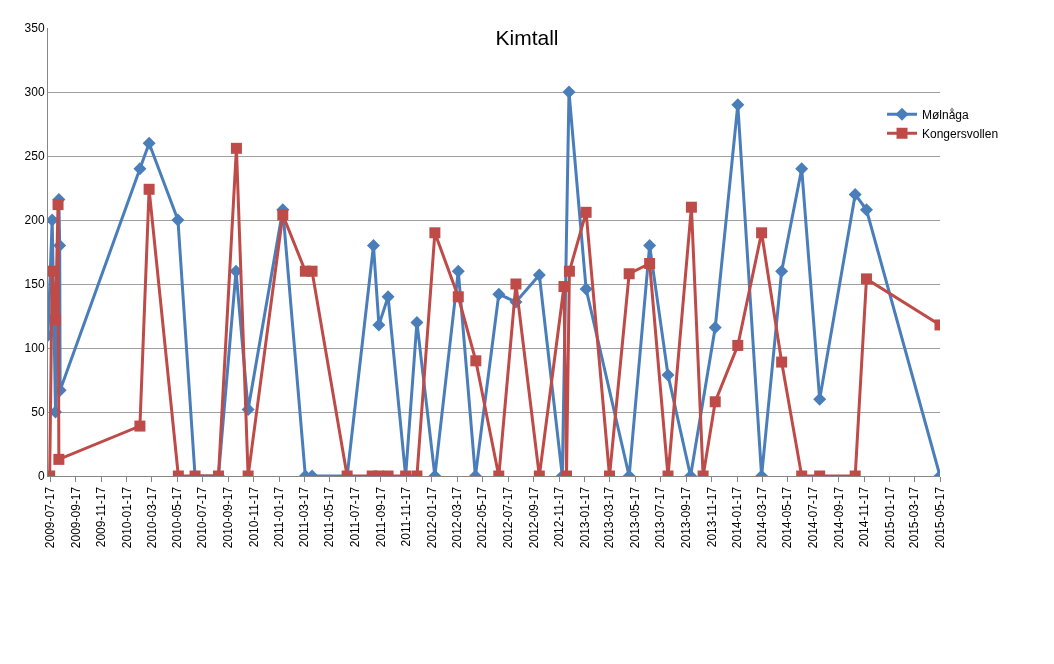  What do you see at coordinates (38, 412) in the screenshot?
I see `y-tick-label: 50` at bounding box center [38, 412].